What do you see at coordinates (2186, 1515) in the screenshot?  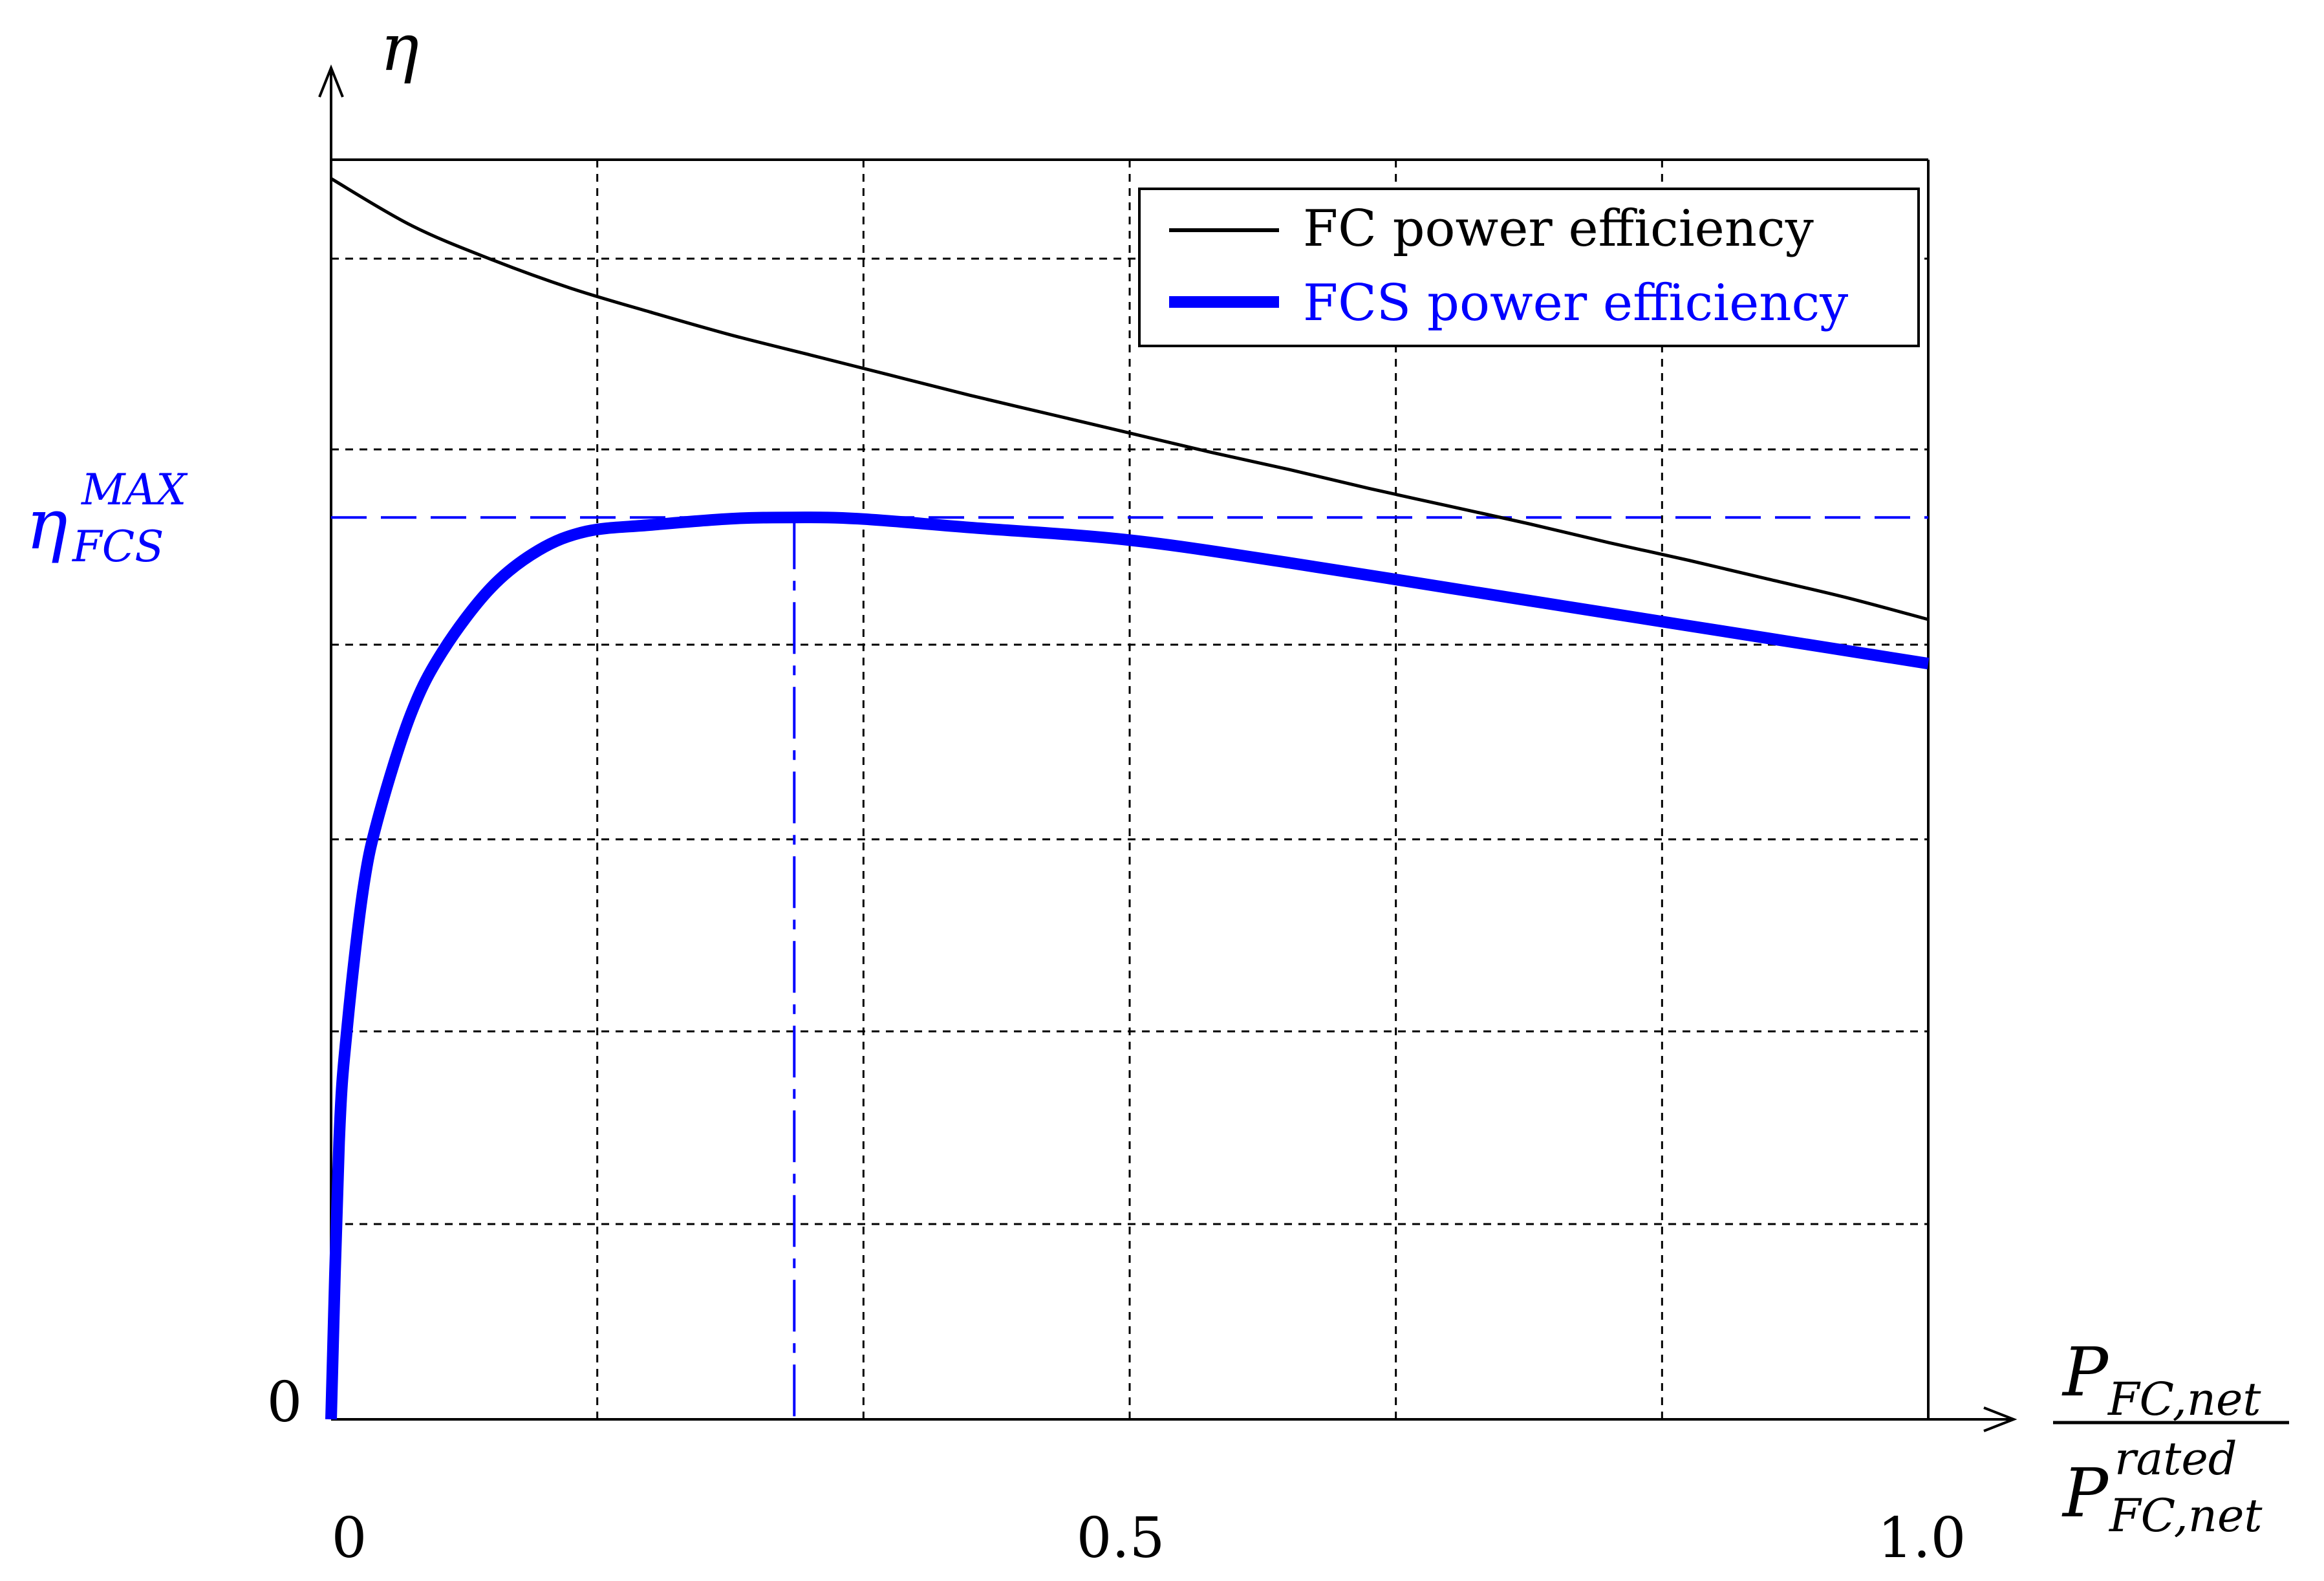 I see `svg-text: FC,net` at bounding box center [2186, 1515].